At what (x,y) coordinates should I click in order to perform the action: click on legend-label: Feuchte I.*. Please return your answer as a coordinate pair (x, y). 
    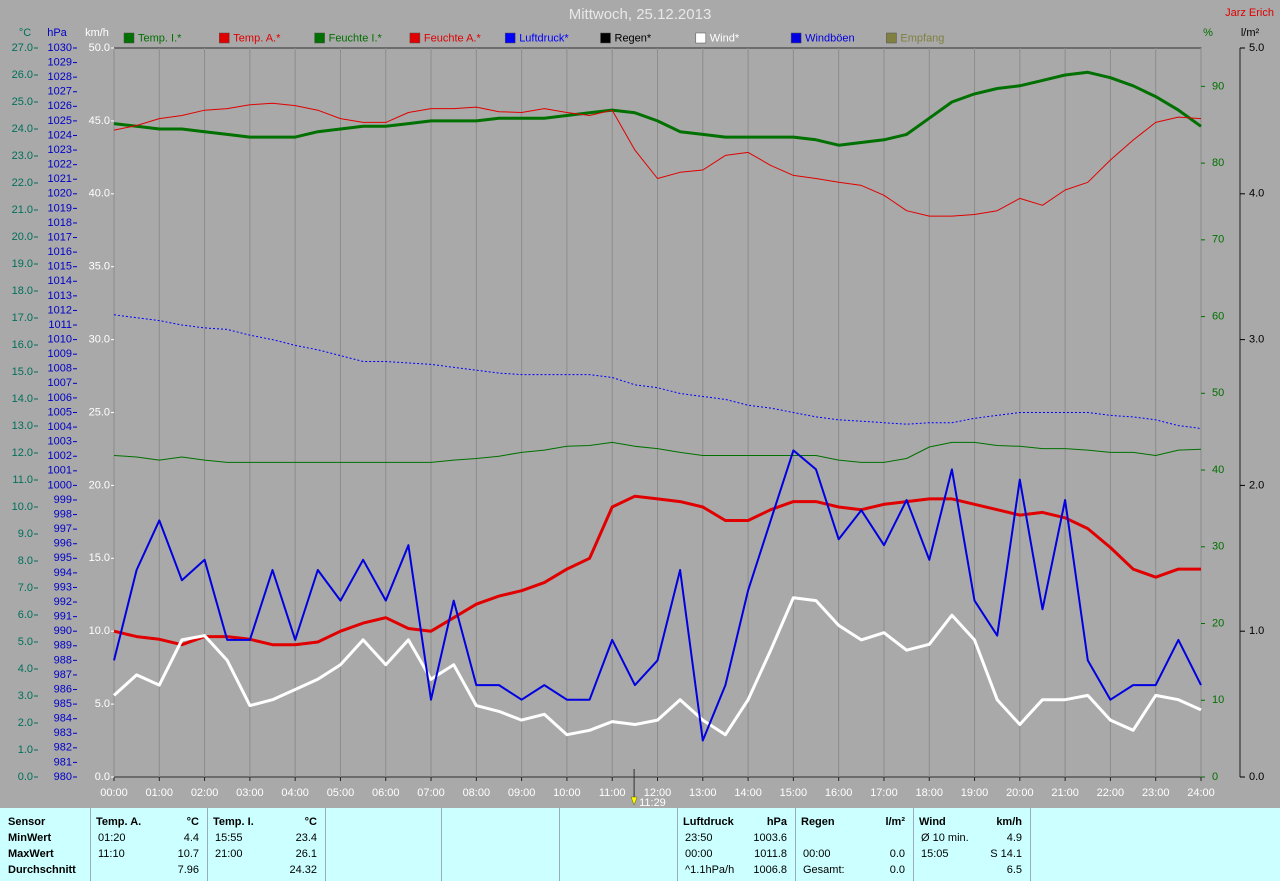
    Looking at the image, I should click on (356, 38).